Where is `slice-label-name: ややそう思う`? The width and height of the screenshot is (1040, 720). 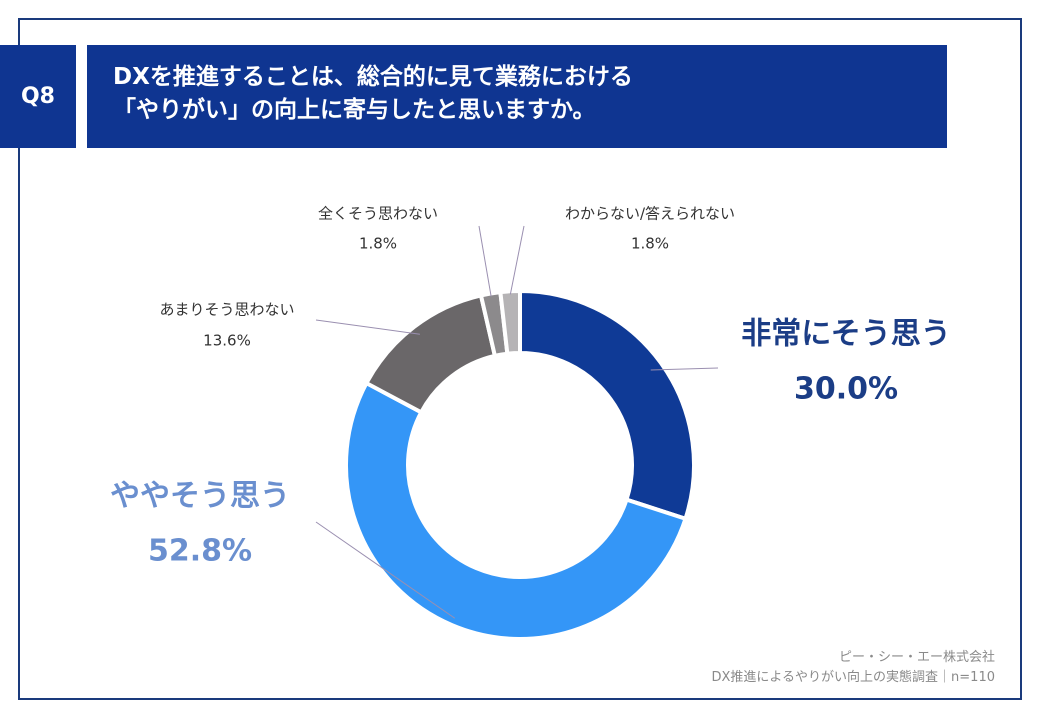 slice-label-name: ややそう思う is located at coordinates (200, 496).